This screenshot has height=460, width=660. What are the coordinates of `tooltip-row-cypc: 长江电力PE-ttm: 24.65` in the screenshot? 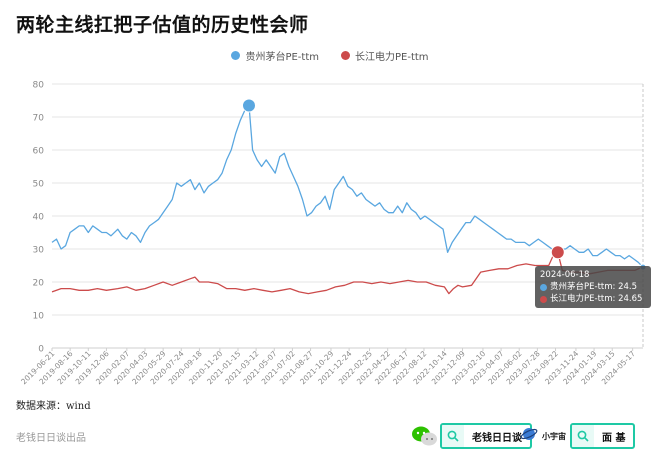 It's located at (593, 299).